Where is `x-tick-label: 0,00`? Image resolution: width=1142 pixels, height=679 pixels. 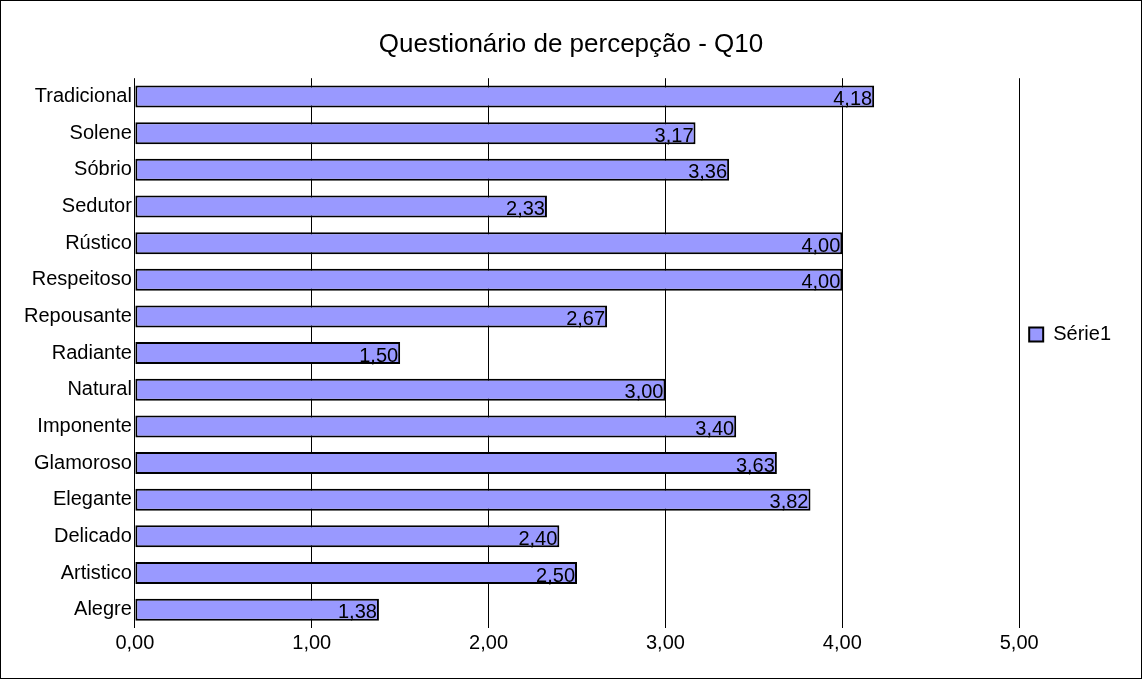 x-tick-label: 0,00 is located at coordinates (135, 641).